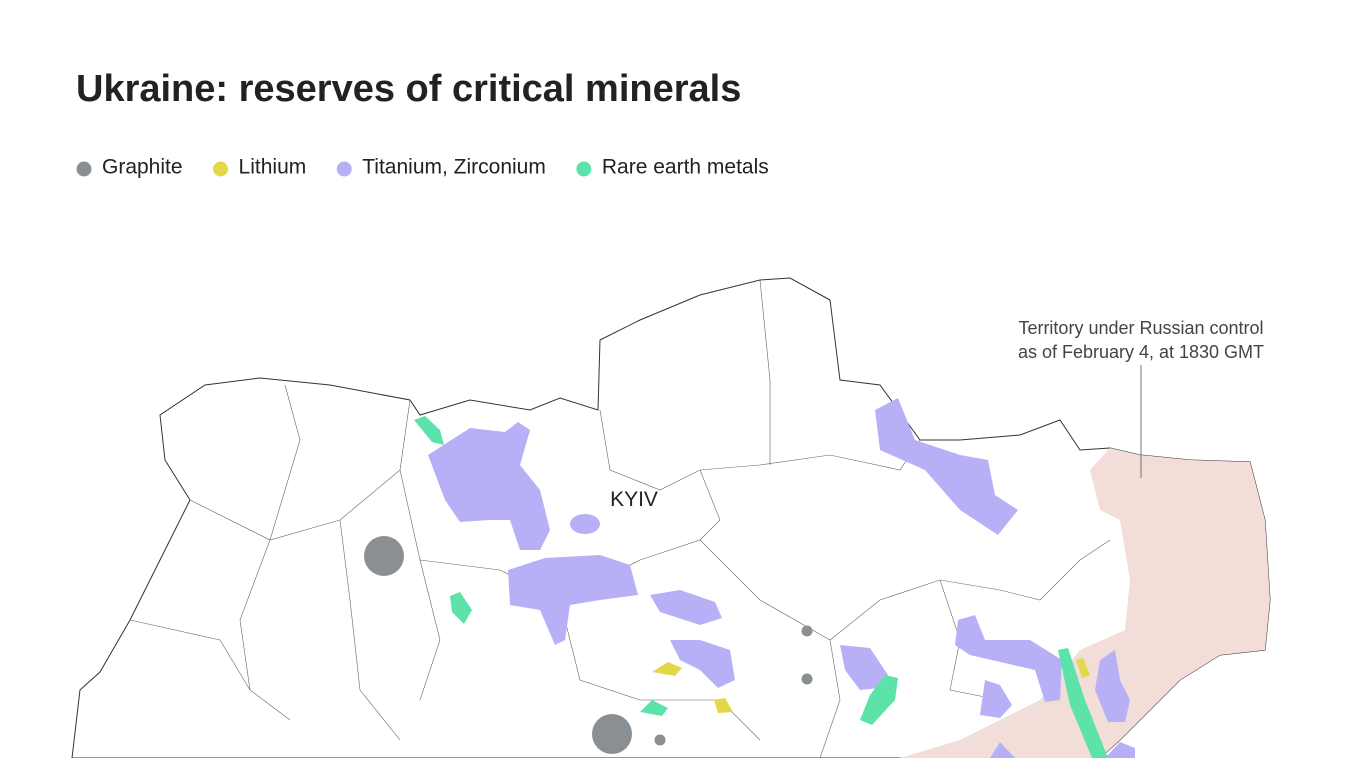 This screenshot has width=1347, height=758. What do you see at coordinates (454, 167) in the screenshot?
I see `legend-label: Titanium, Zirconium` at bounding box center [454, 167].